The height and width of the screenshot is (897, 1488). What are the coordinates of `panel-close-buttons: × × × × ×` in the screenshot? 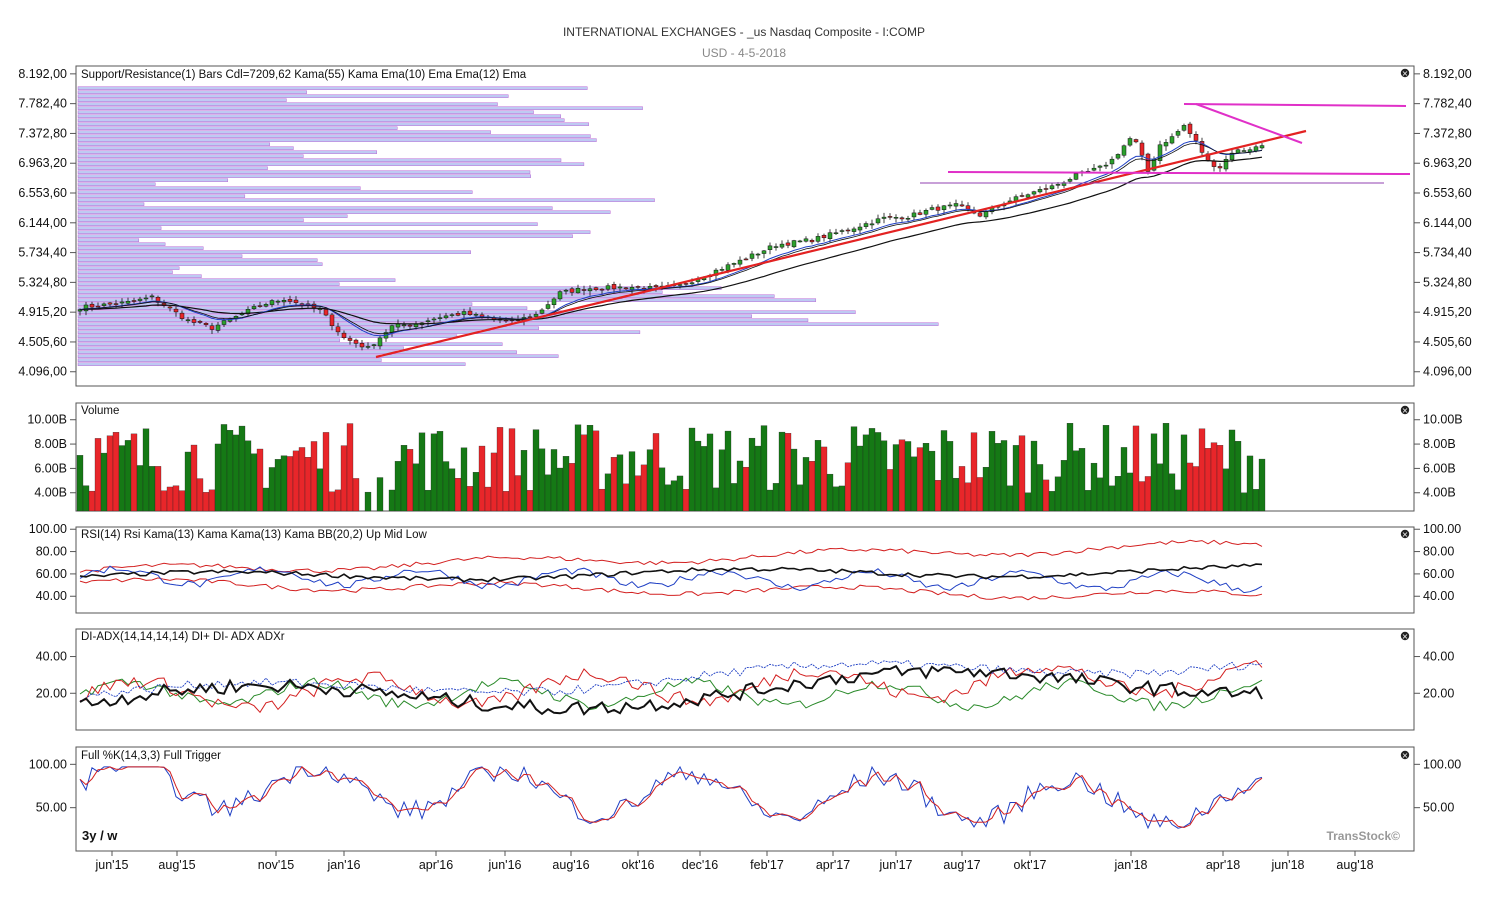 It's located at (1405, 414).